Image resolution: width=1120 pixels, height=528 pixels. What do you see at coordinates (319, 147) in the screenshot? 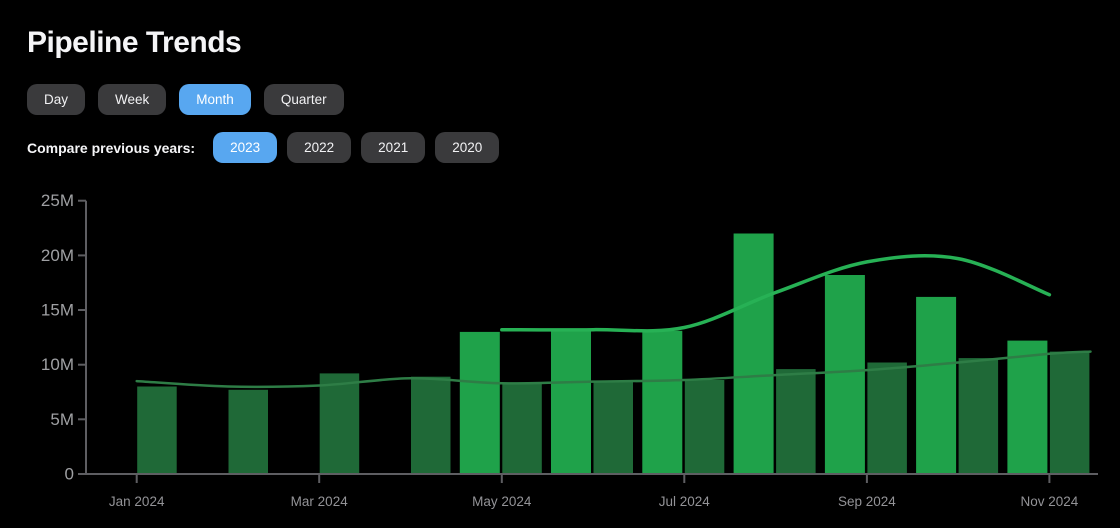
I see `year-chip-2022: 2022` at bounding box center [319, 147].